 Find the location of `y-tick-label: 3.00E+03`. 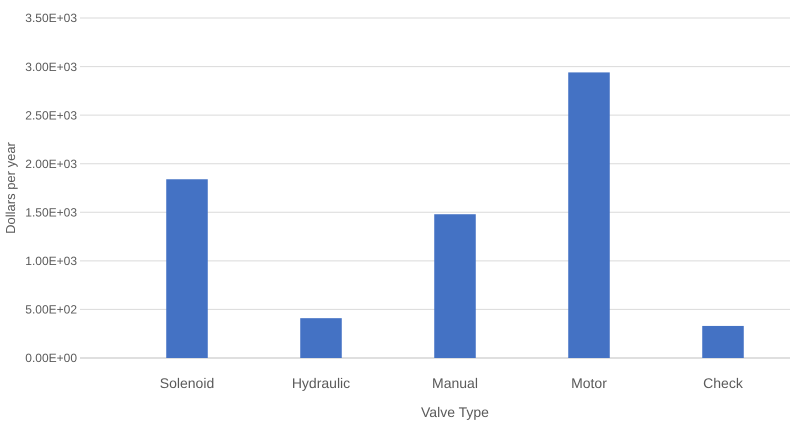

y-tick-label: 3.00E+03 is located at coordinates (51, 67).